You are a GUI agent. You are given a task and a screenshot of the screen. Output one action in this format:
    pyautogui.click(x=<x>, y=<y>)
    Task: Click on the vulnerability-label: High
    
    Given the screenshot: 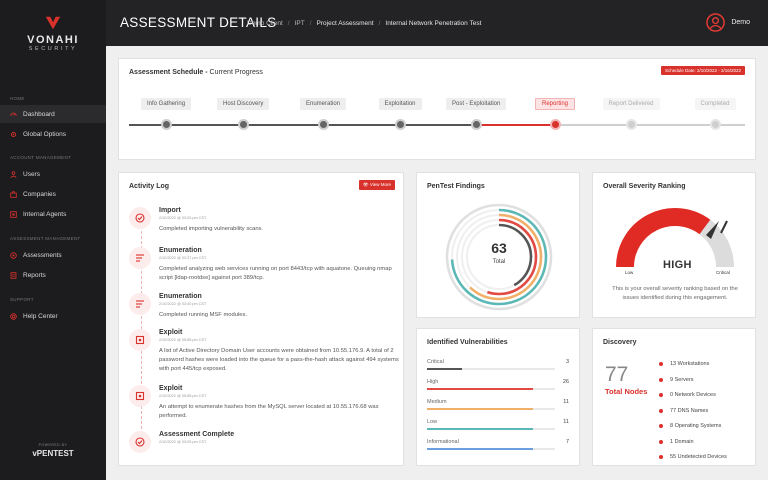 What is the action you would take?
    pyautogui.click(x=433, y=382)
    